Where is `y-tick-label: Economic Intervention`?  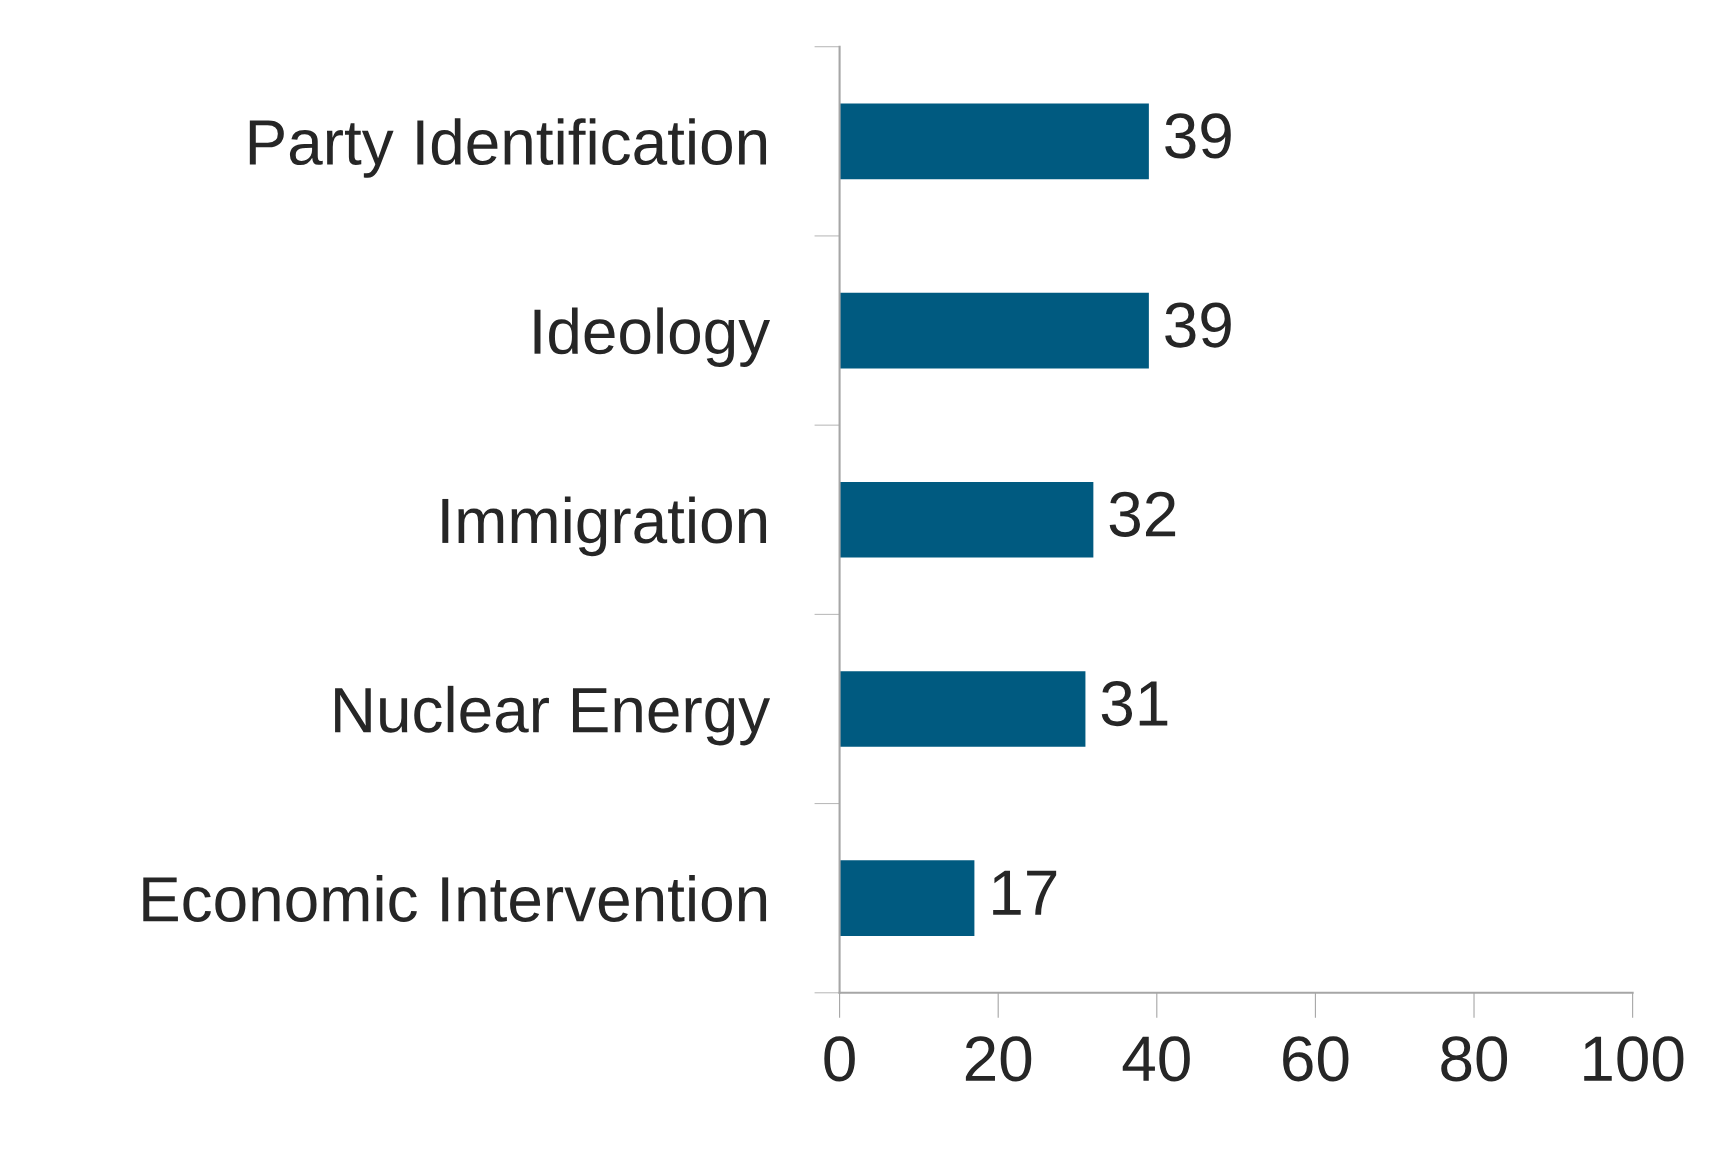
y-tick-label: Economic Intervention is located at coordinates (455, 898).